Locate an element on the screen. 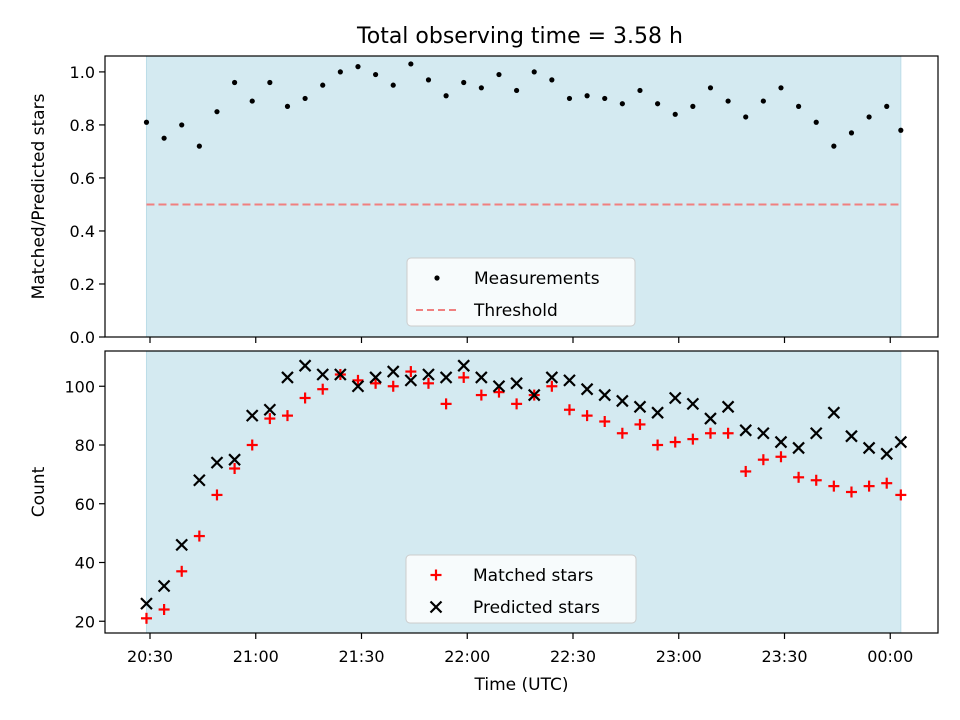 The height and width of the screenshot is (720, 960). legend-box is located at coordinates (521, 589).